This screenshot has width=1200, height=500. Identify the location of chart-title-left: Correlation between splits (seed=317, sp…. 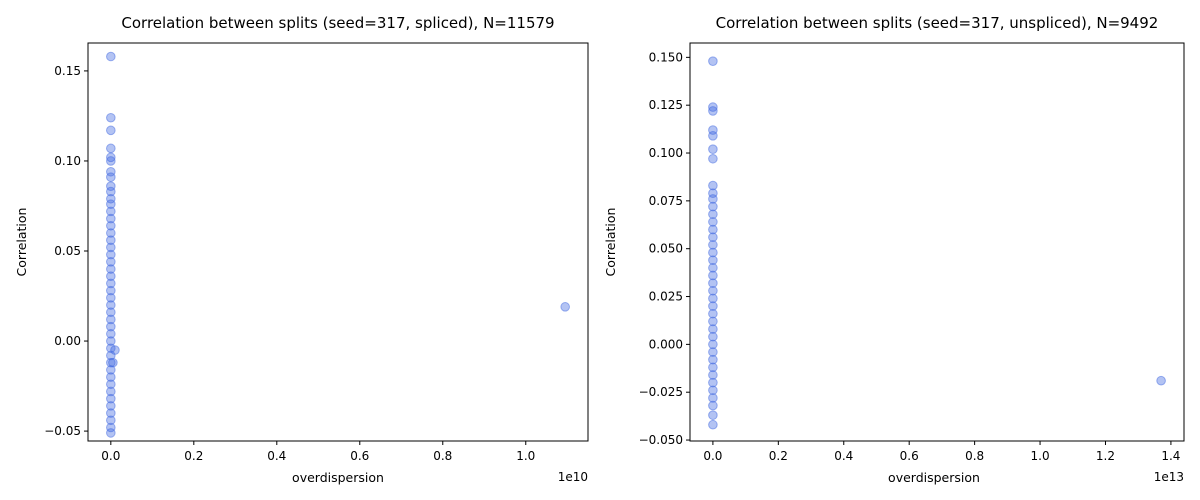
(337, 23).